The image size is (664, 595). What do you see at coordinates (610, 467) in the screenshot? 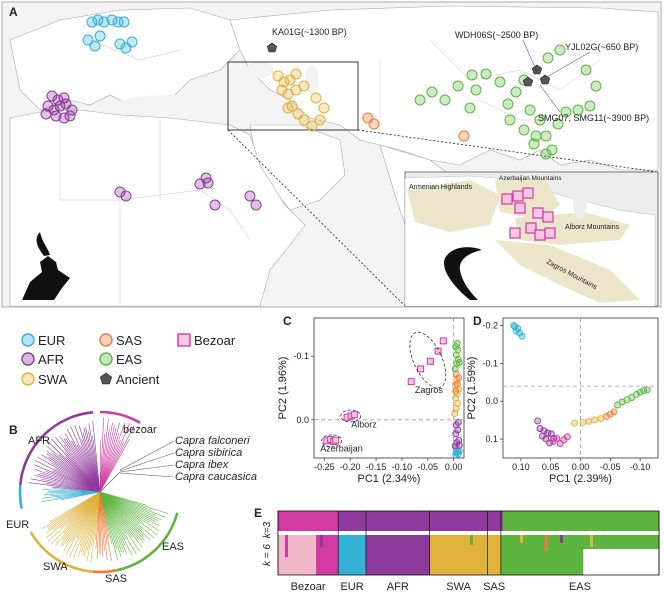
I see `pca-x-tick-label: -0.05` at bounding box center [610, 467].